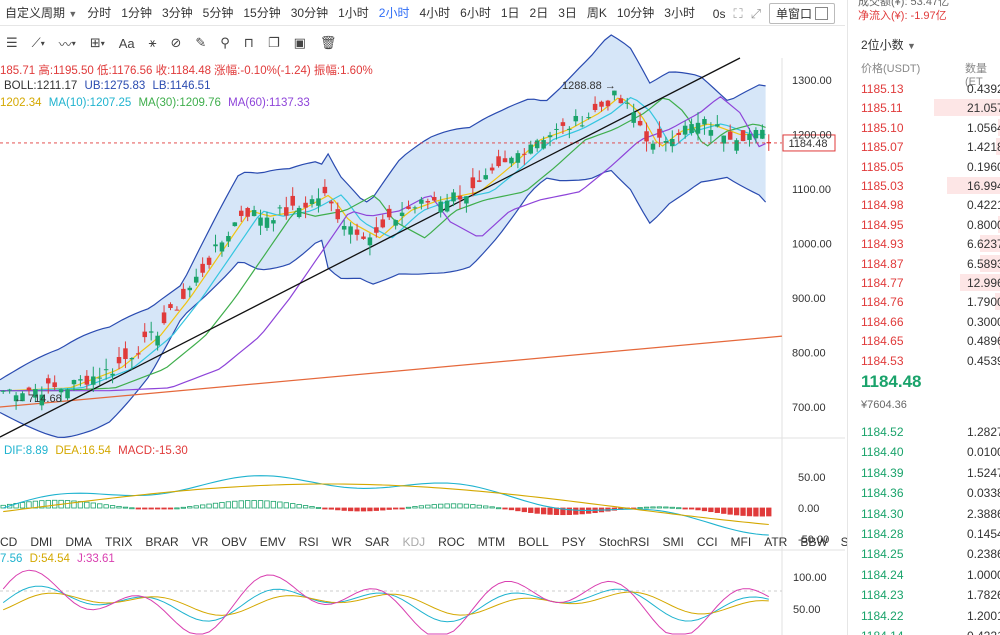 This screenshot has width=1000, height=635. What do you see at coordinates (176, 42) in the screenshot?
I see `magnet-tool-icon: ⊘` at bounding box center [176, 42].